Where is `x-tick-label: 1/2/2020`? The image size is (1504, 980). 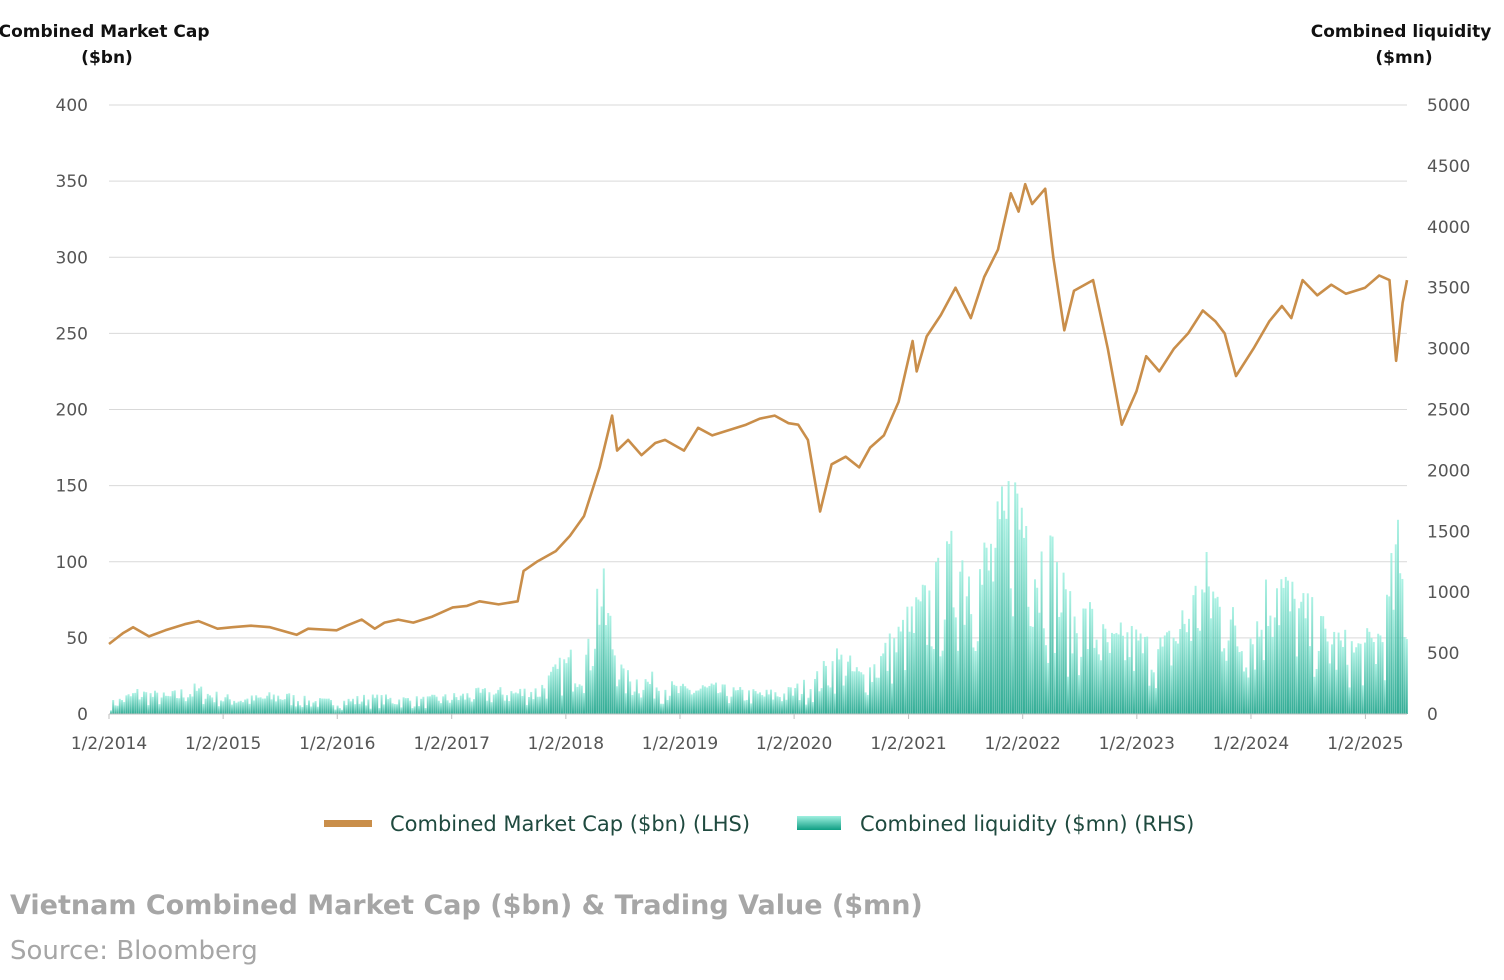 x-tick-label: 1/2/2020 is located at coordinates (794, 744).